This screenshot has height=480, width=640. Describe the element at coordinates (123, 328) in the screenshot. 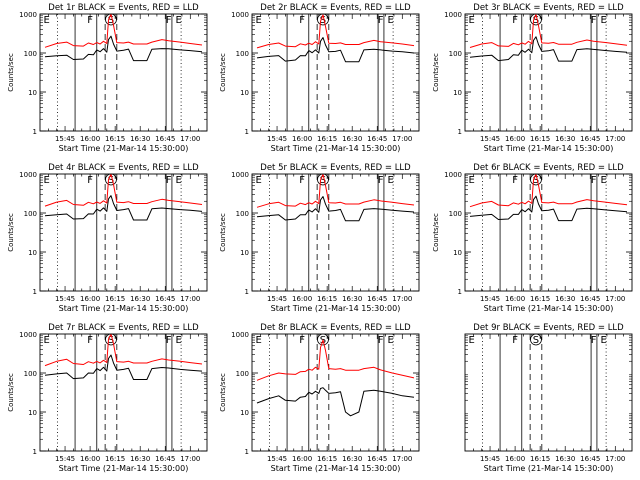

I see `chart-title: Det 7r BLACK = Events, RED = LLD` at that location.